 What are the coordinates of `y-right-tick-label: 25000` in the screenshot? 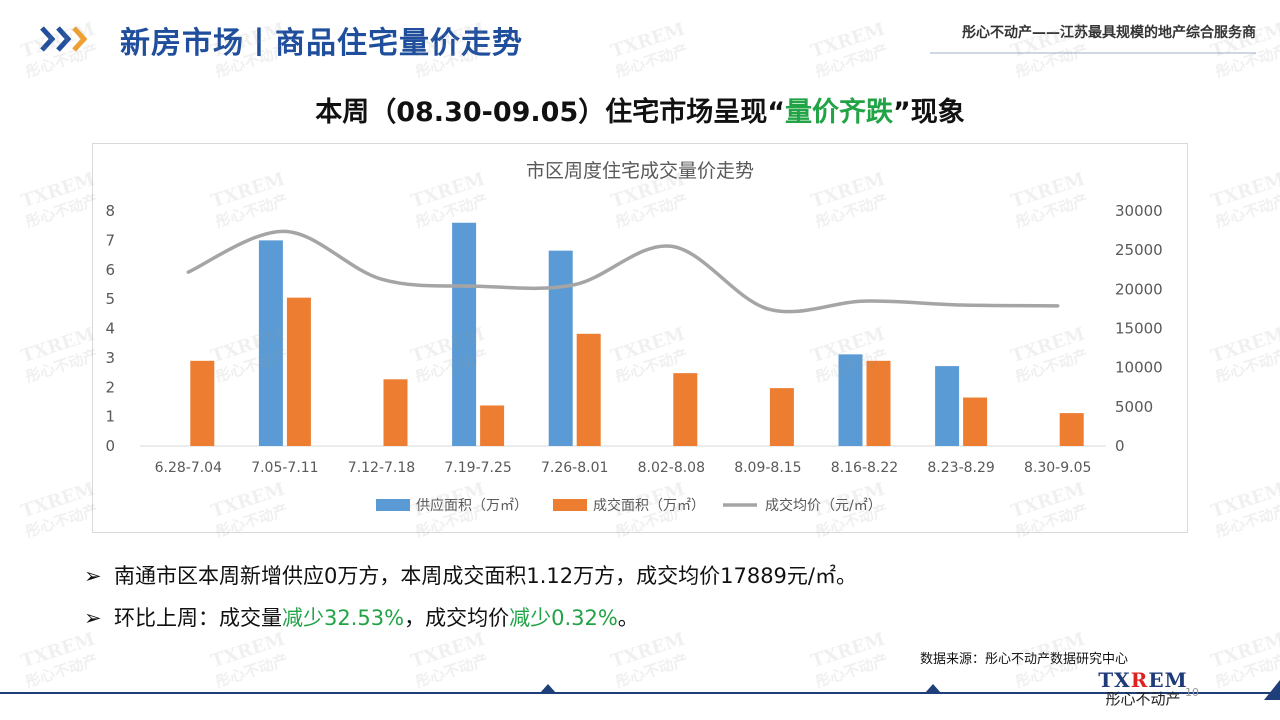 It's located at (1139, 250).